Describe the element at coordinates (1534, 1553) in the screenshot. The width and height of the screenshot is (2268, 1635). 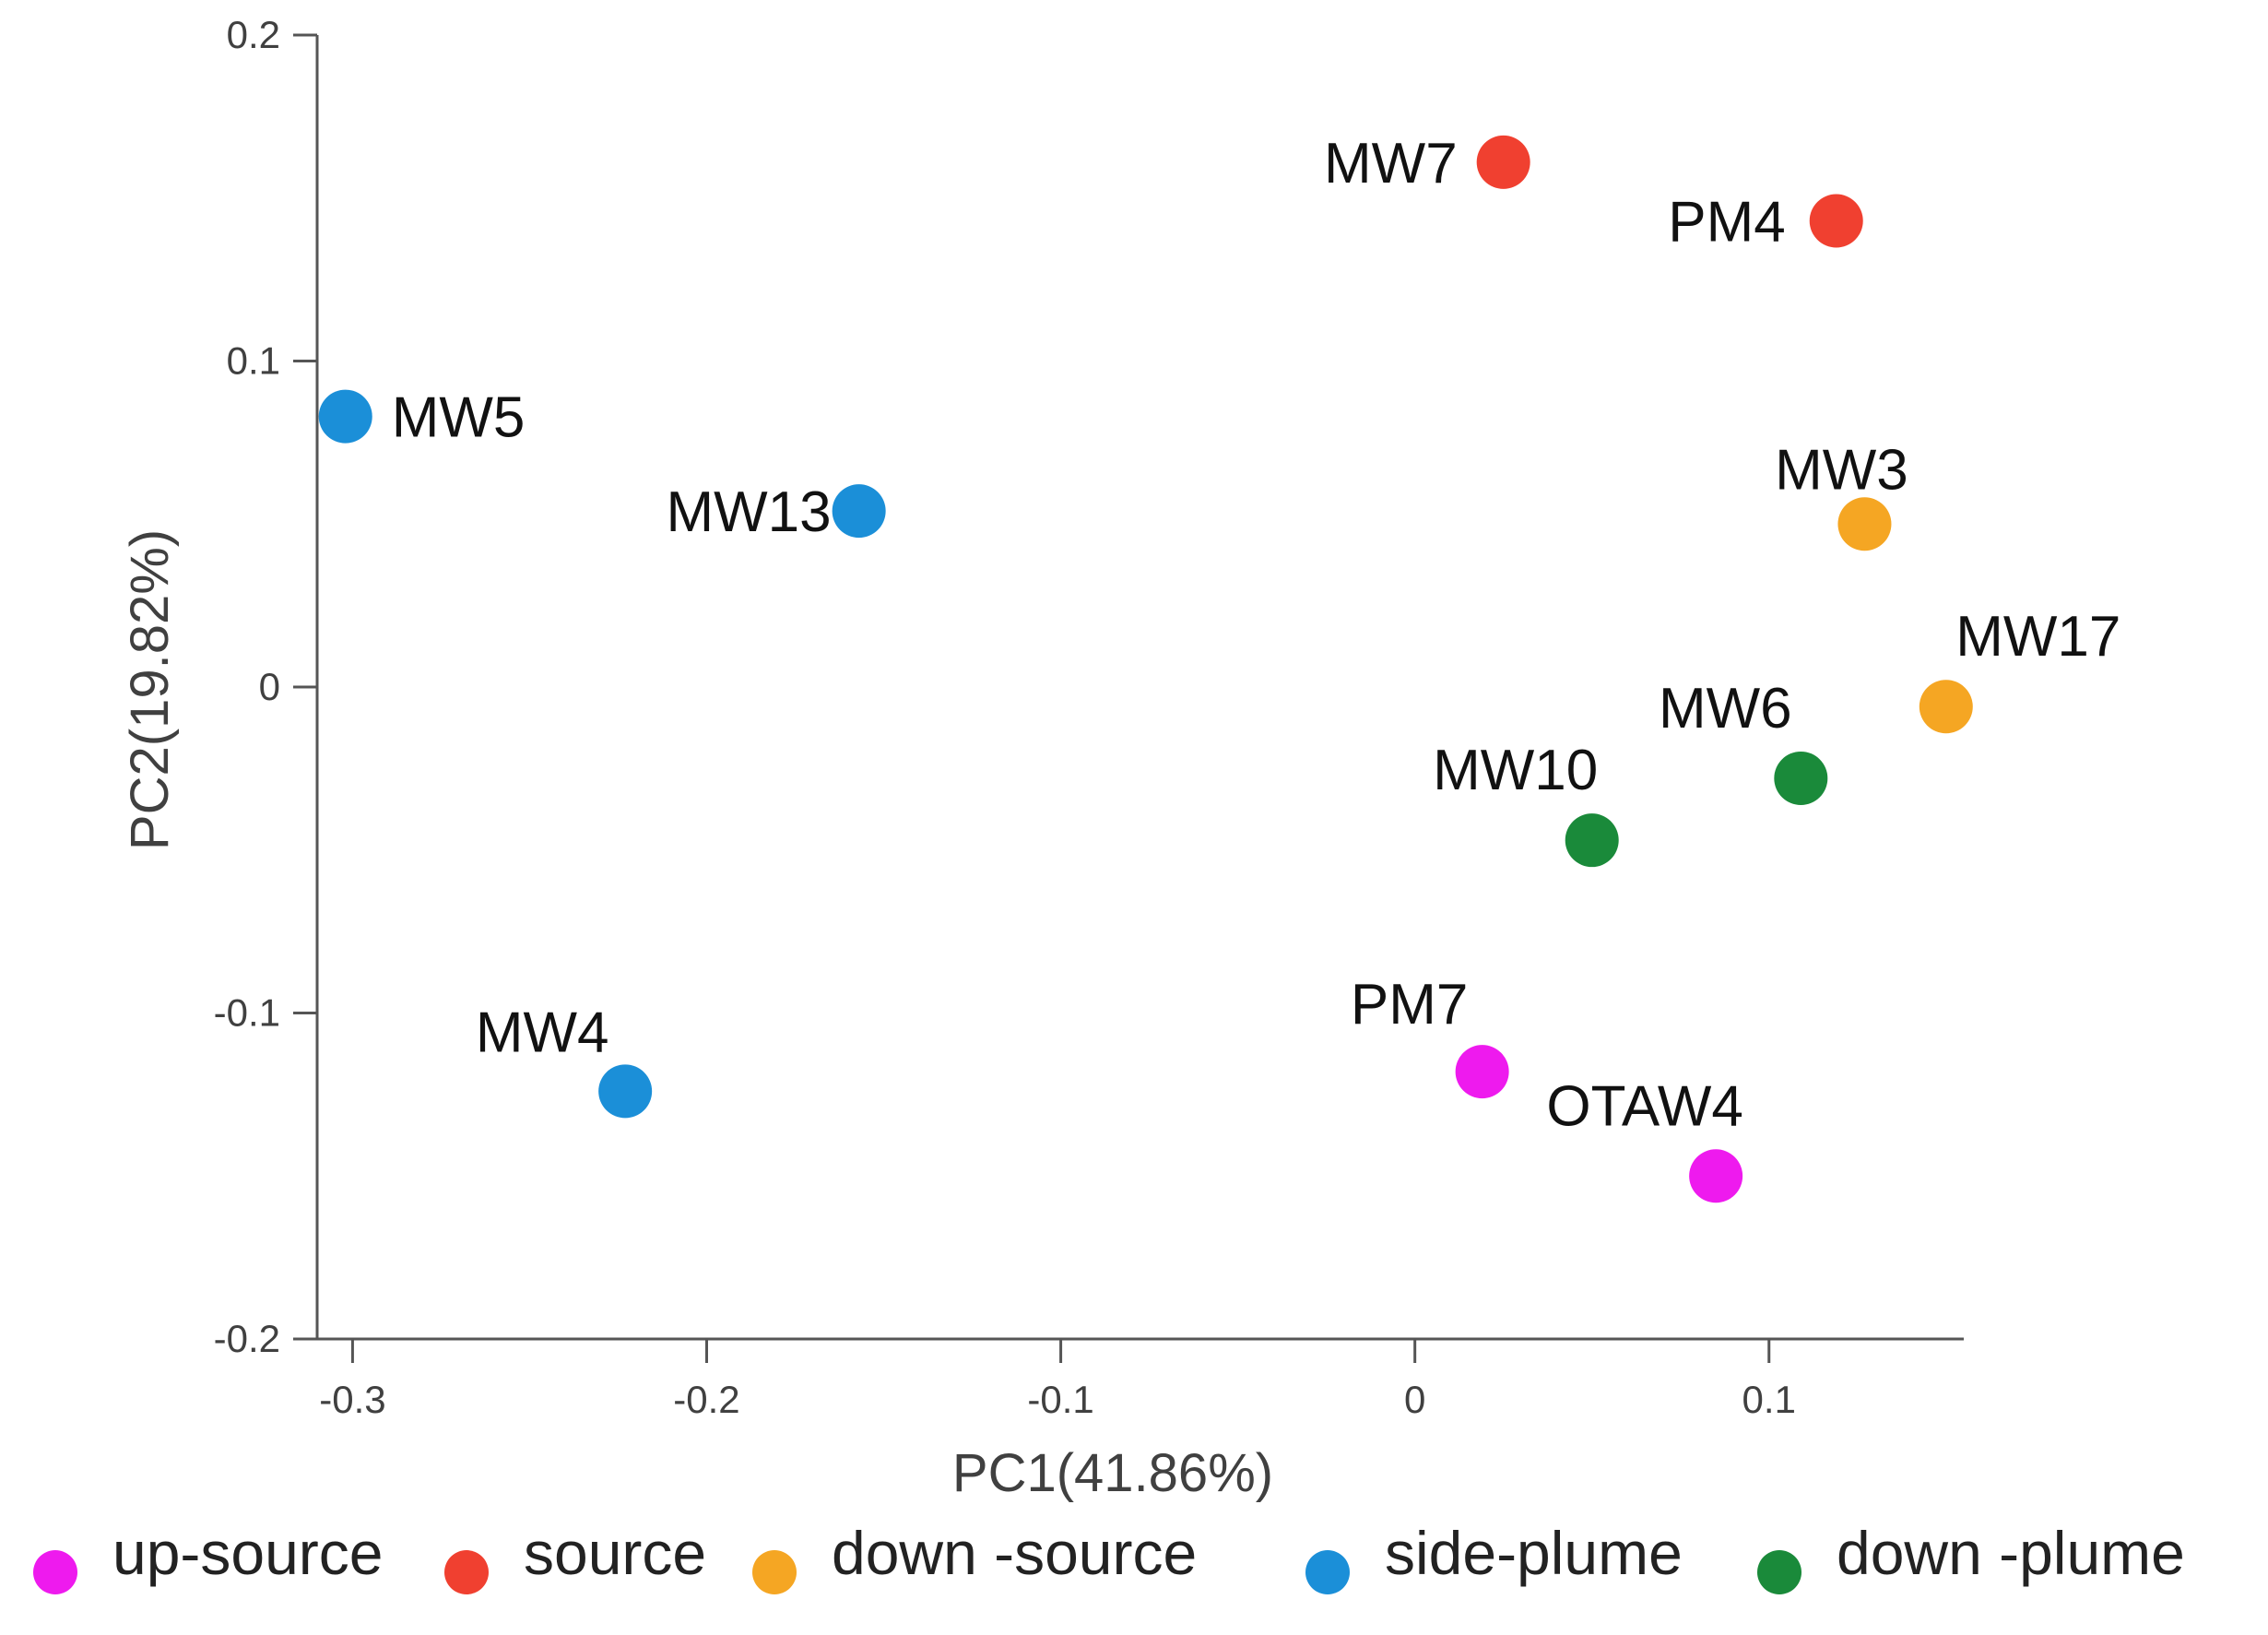
I see `legend-label: side-plume` at that location.